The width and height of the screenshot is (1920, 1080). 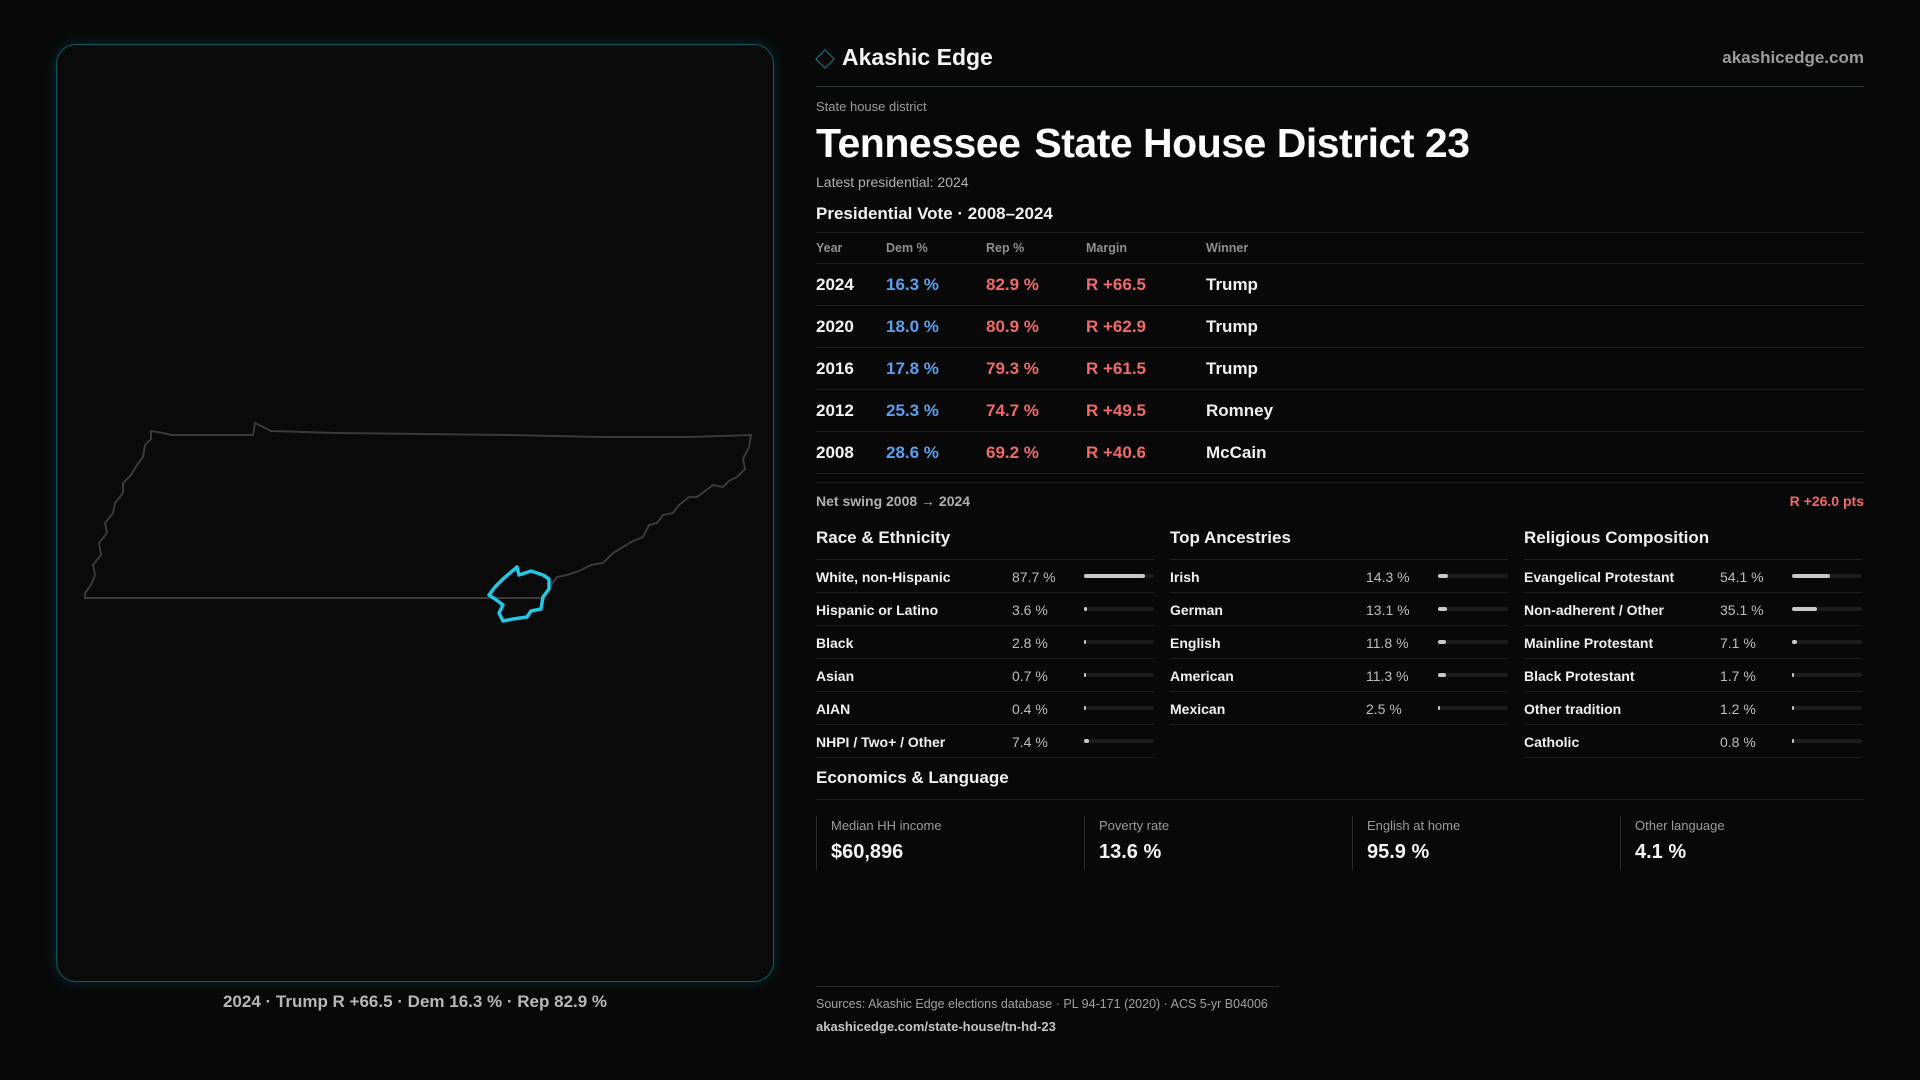 What do you see at coordinates (1693, 675) in the screenshot?
I see `list-item: Black Protestant 1.7 %` at bounding box center [1693, 675].